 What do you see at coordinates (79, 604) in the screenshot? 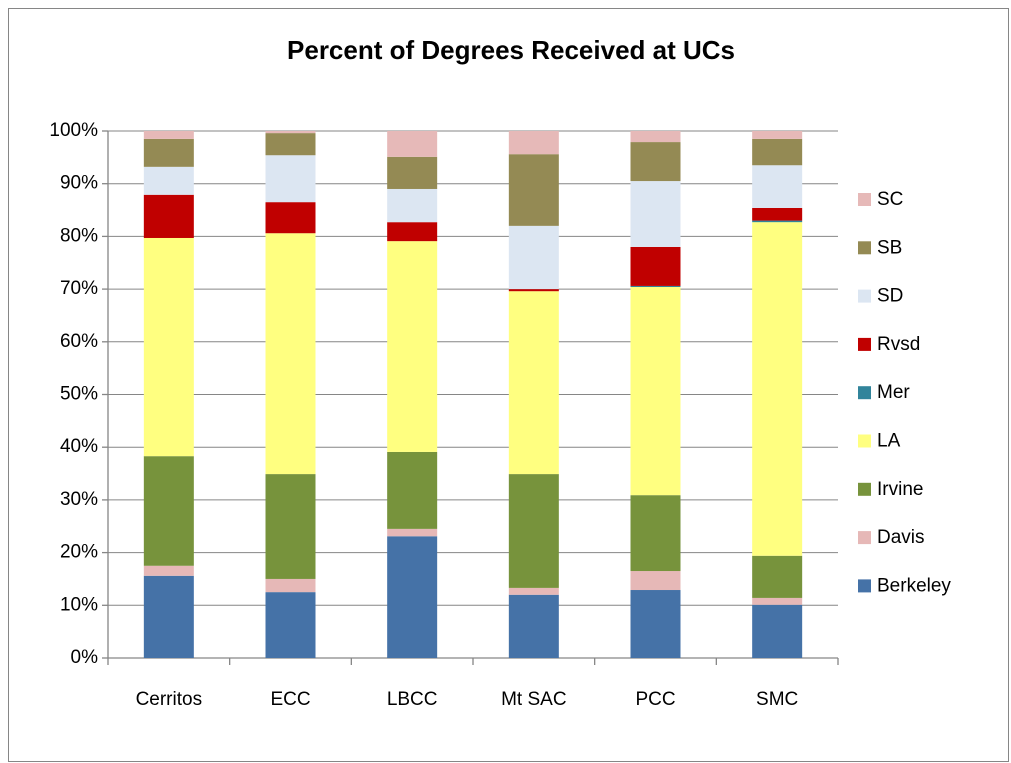
I see `y-tick-label: 10%` at bounding box center [79, 604].